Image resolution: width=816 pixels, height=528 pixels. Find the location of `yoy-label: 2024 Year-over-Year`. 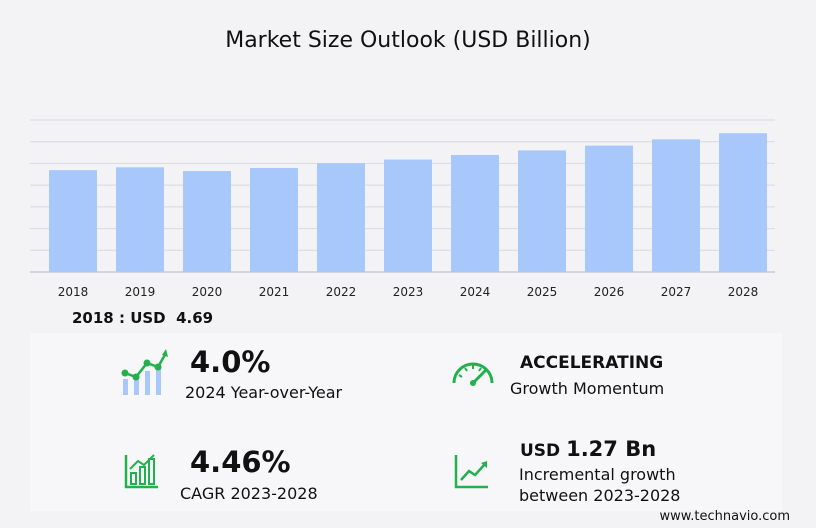

yoy-label: 2024 Year-over-Year is located at coordinates (264, 392).